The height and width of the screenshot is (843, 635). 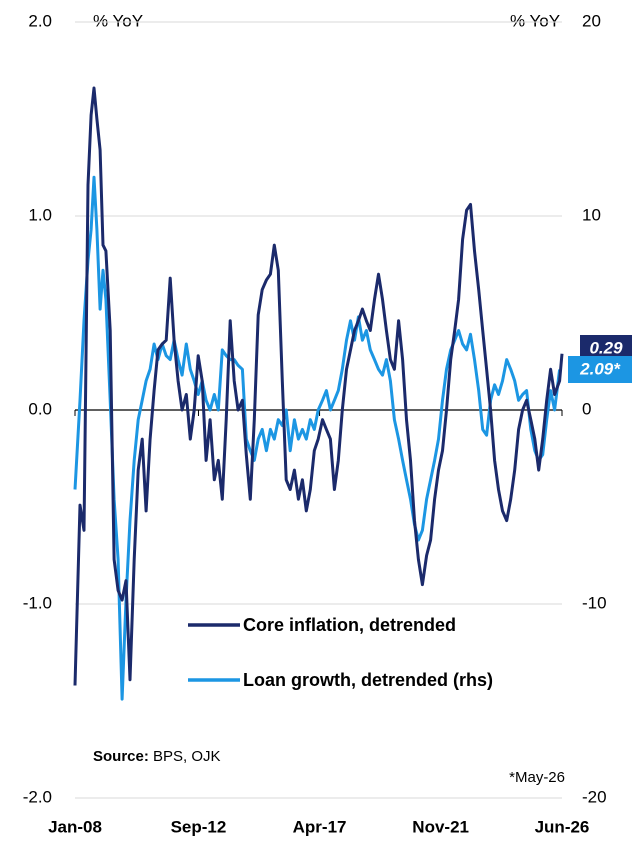 What do you see at coordinates (118, 20) in the screenshot?
I see `y-axis-label: % YoY` at bounding box center [118, 20].